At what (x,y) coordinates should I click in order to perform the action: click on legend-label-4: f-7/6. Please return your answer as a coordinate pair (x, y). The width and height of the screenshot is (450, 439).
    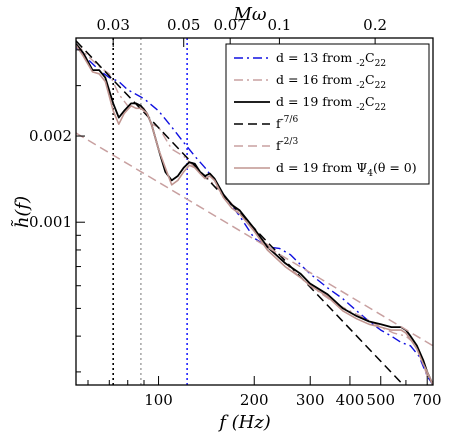
    Looking at the image, I should click on (287, 123).